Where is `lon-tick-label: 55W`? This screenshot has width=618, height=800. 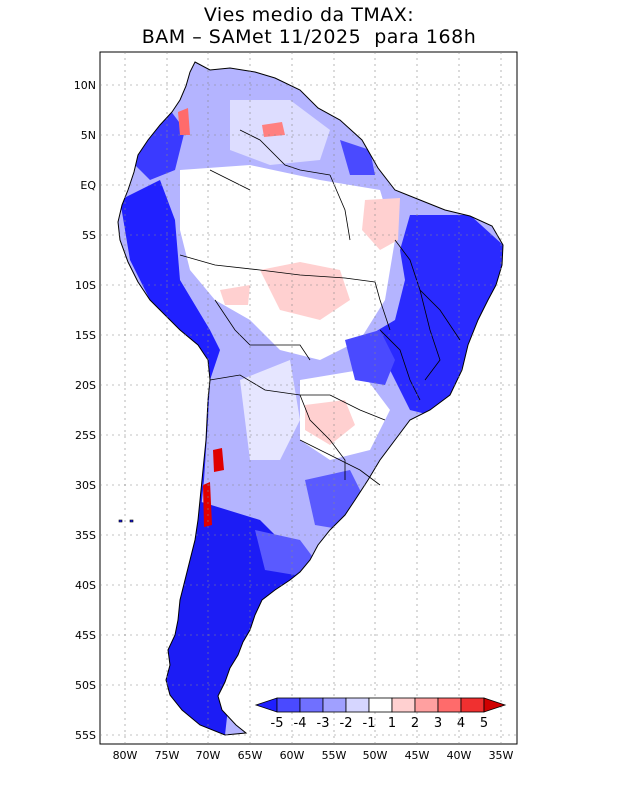 lon-tick-label: 55W is located at coordinates (334, 755).